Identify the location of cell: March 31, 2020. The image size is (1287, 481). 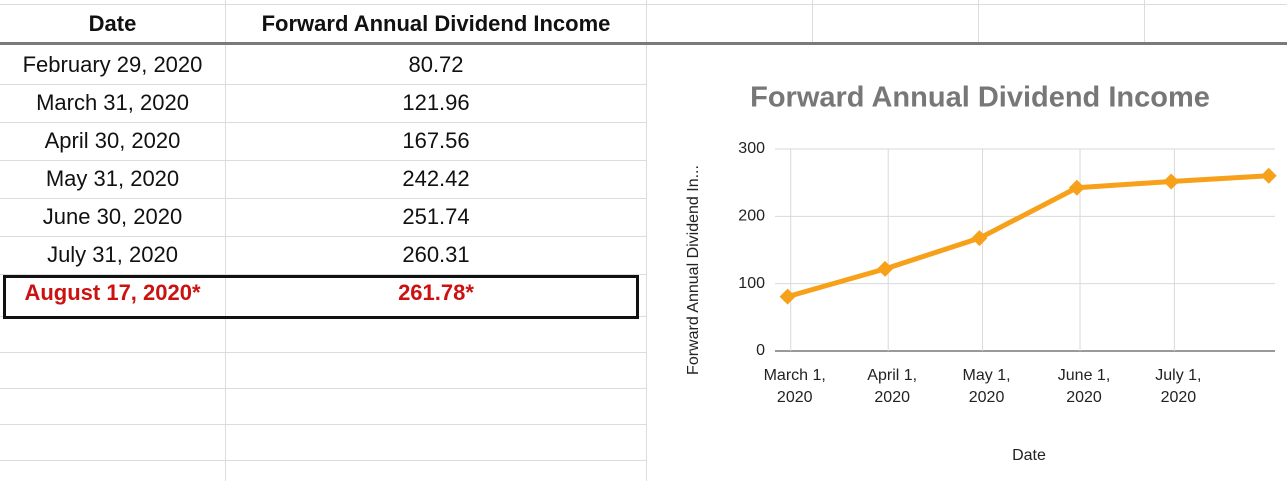
(112, 102).